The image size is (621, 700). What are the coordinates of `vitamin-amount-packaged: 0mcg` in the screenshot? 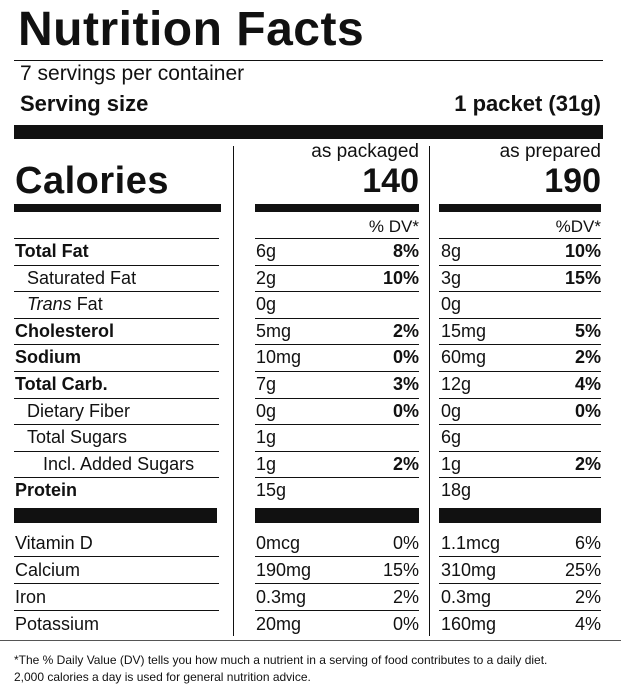 It's located at (278, 543).